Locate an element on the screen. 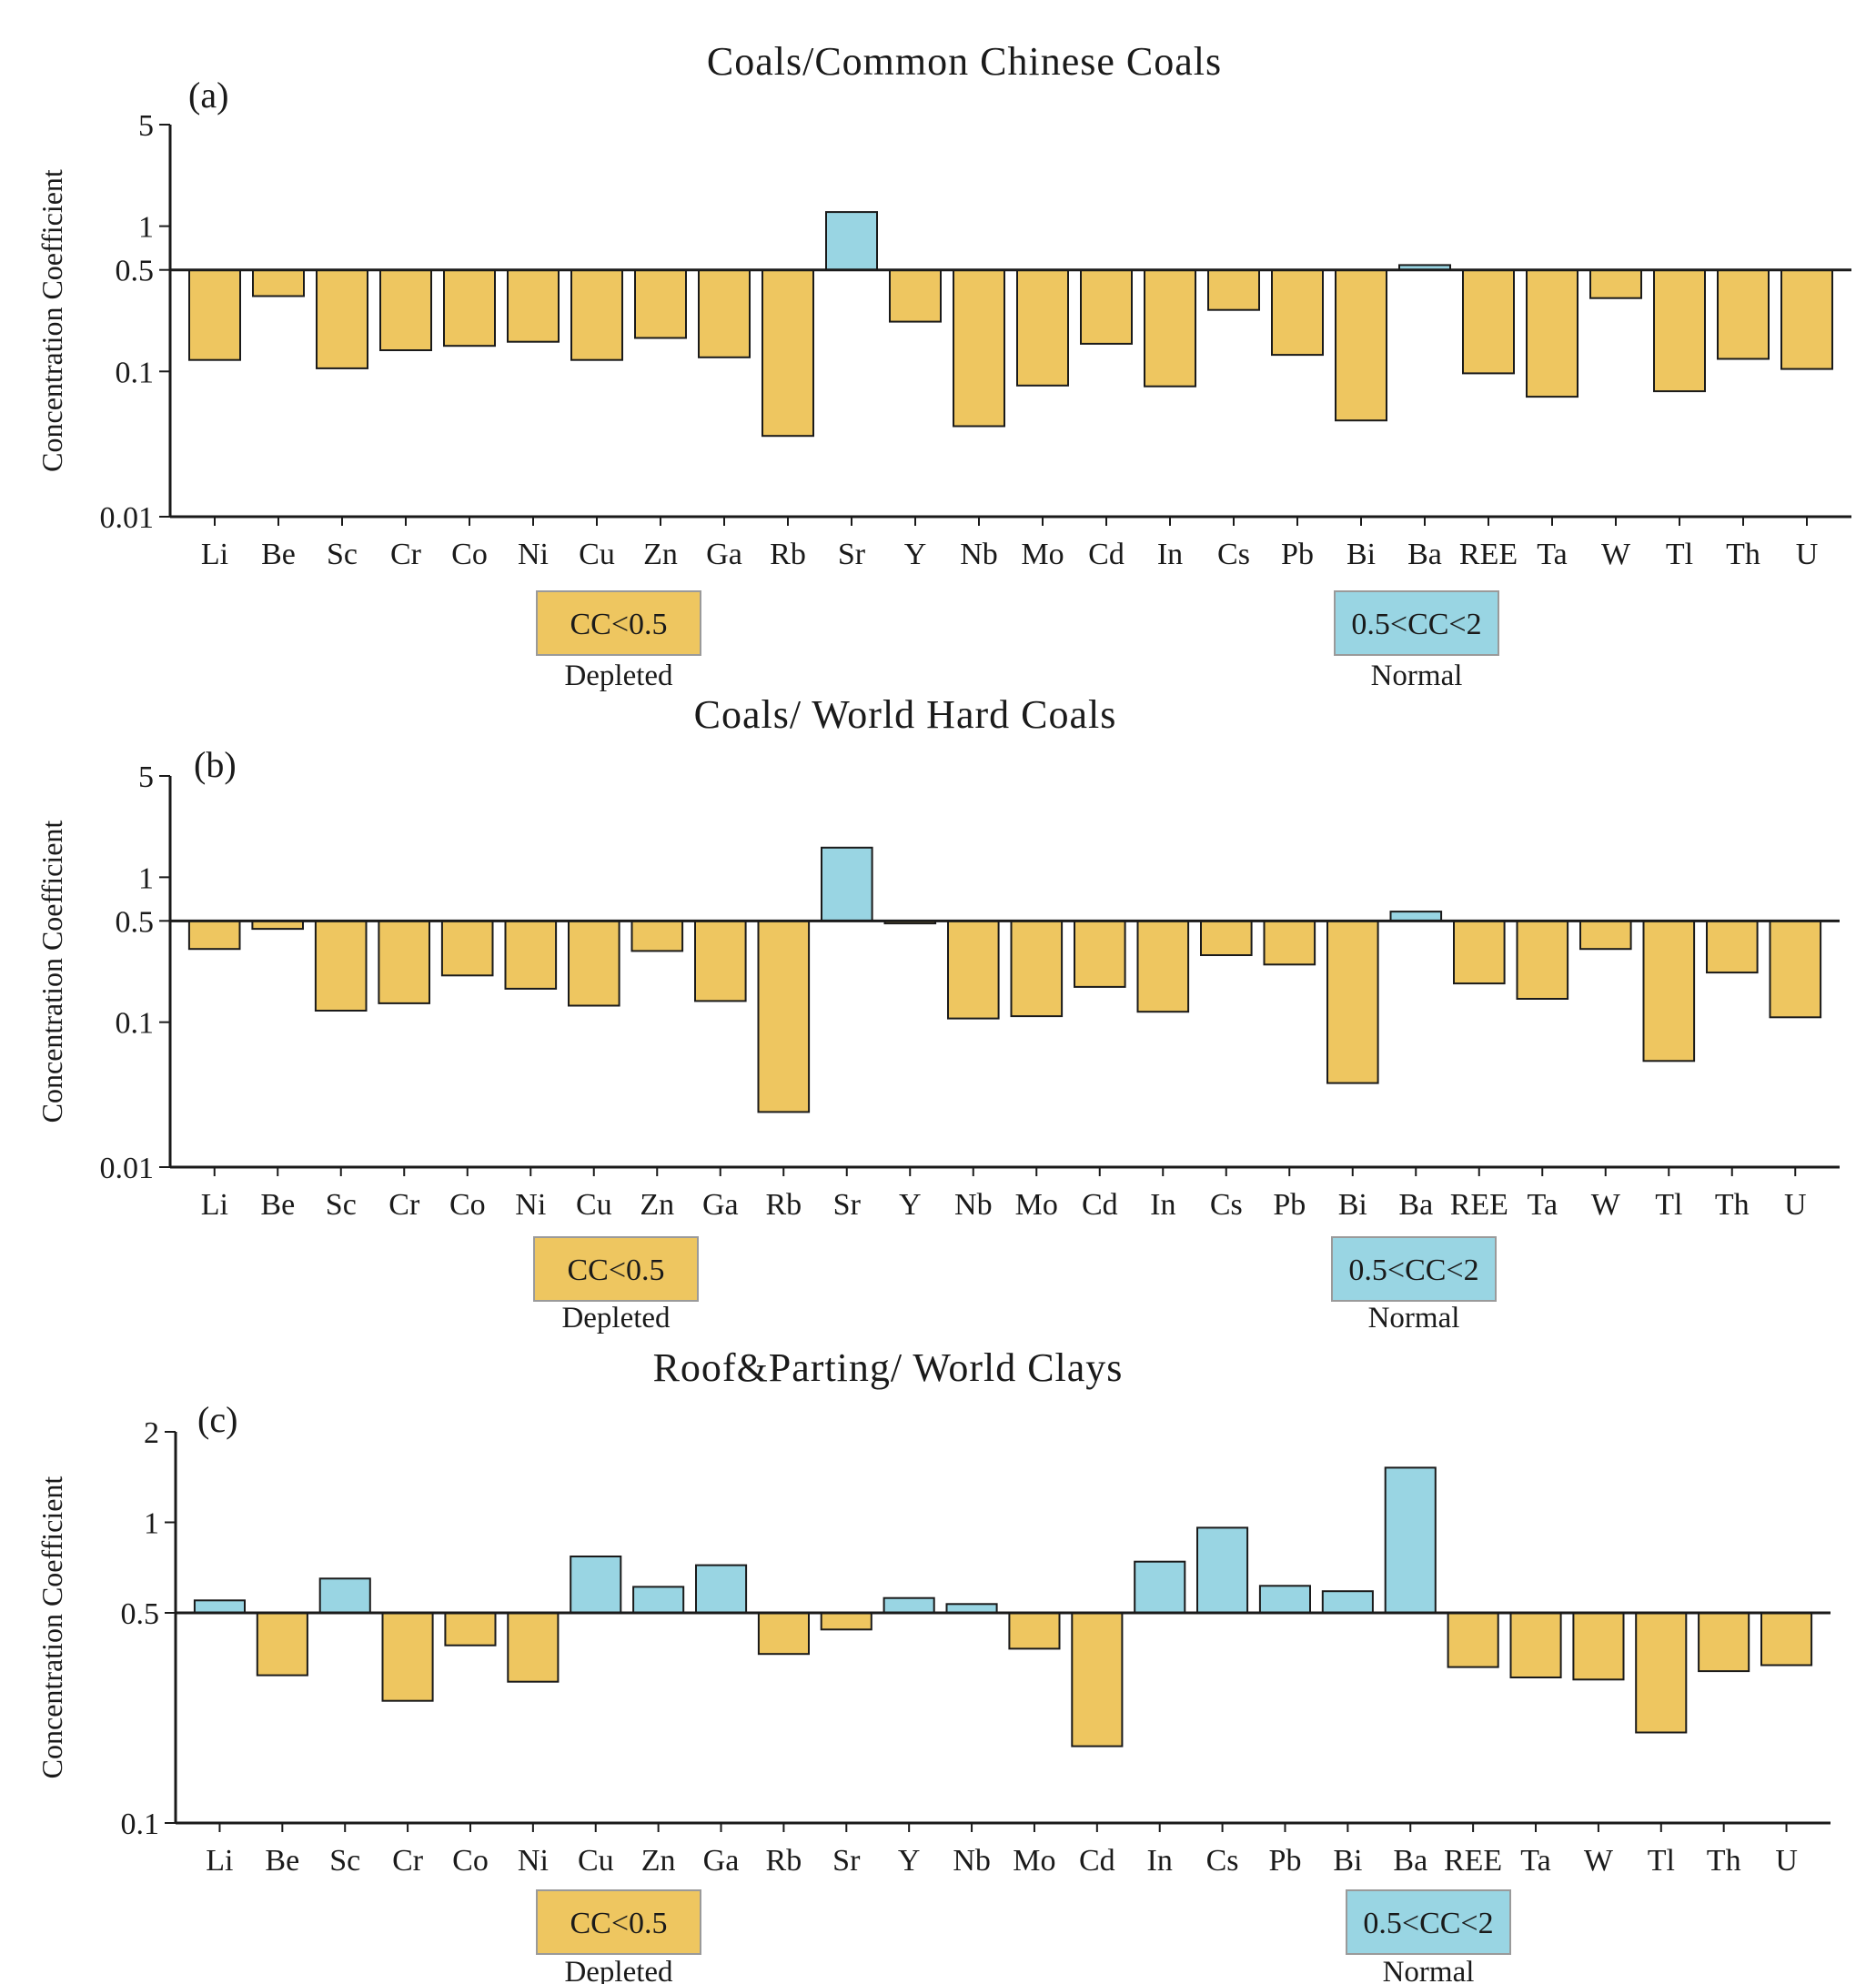 The width and height of the screenshot is (1876, 1984). legend-label: CC<0.5 is located at coordinates (618, 625).